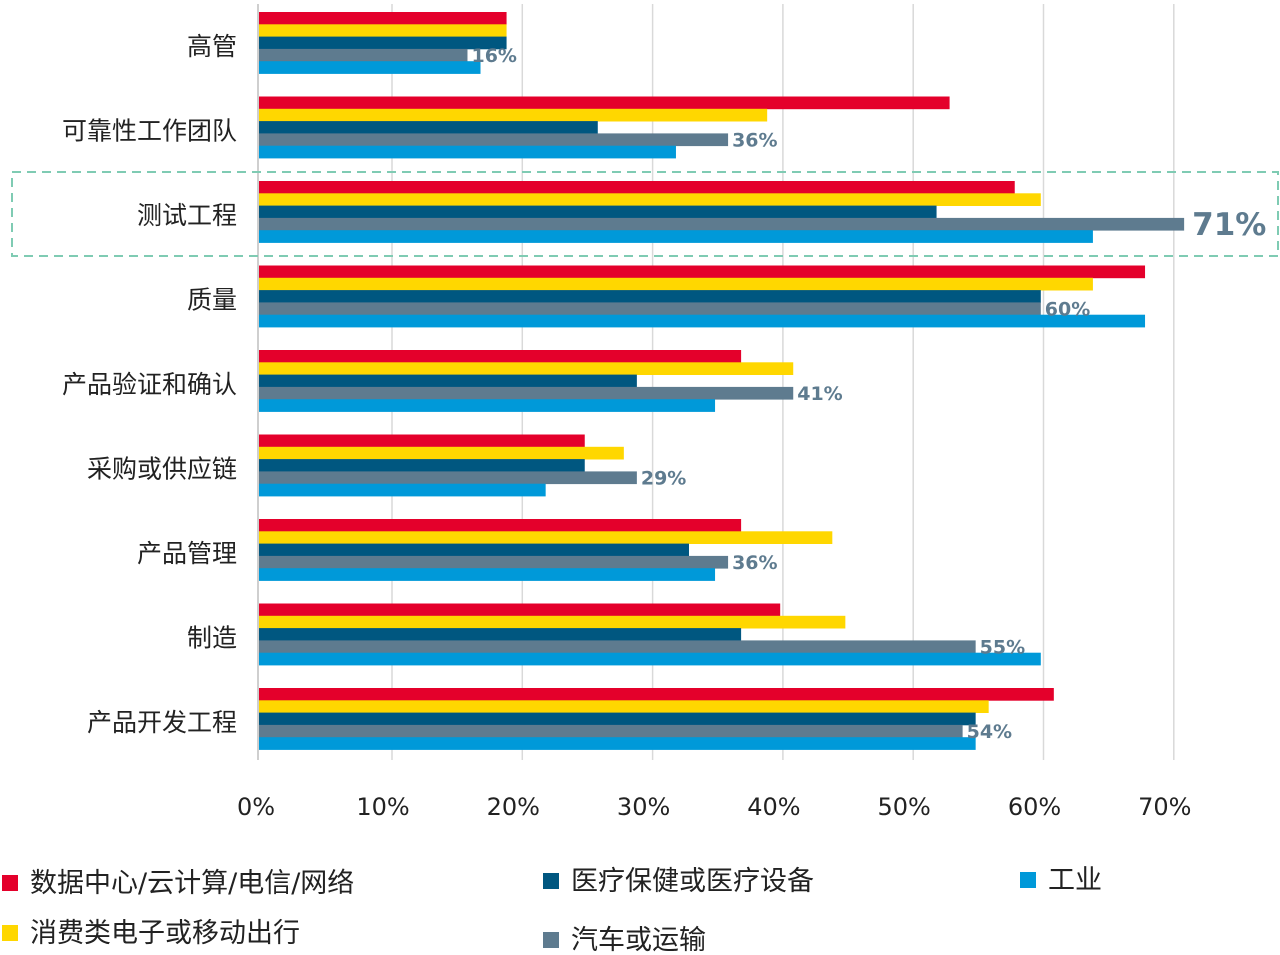 This screenshot has width=1280, height=955. Describe the element at coordinates (692, 881) in the screenshot. I see `legend-label: 医疗保健或医疗设备` at that location.